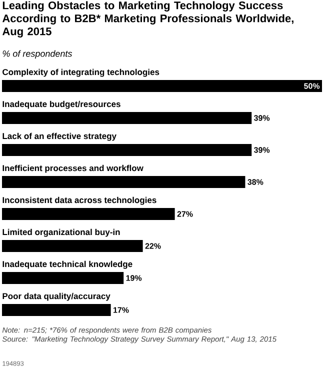 This screenshot has width=324, height=367. I want to click on y-tick-label: Inadequate technical knowledge, so click(67, 264).